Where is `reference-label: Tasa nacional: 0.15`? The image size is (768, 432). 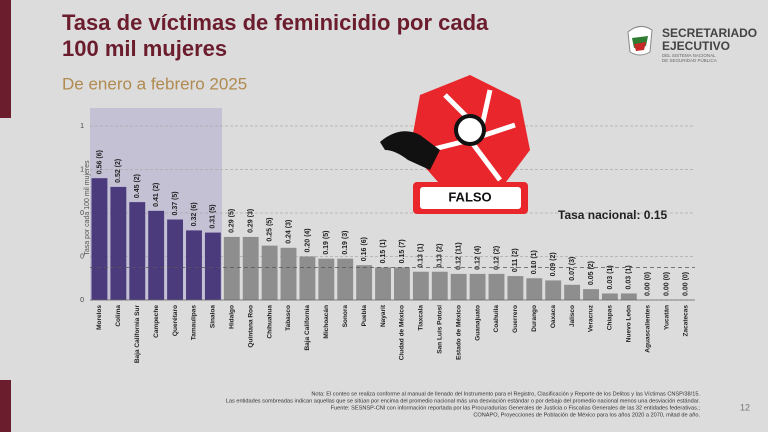
reference-label: Tasa nacional: 0.15 is located at coordinates (612, 215).